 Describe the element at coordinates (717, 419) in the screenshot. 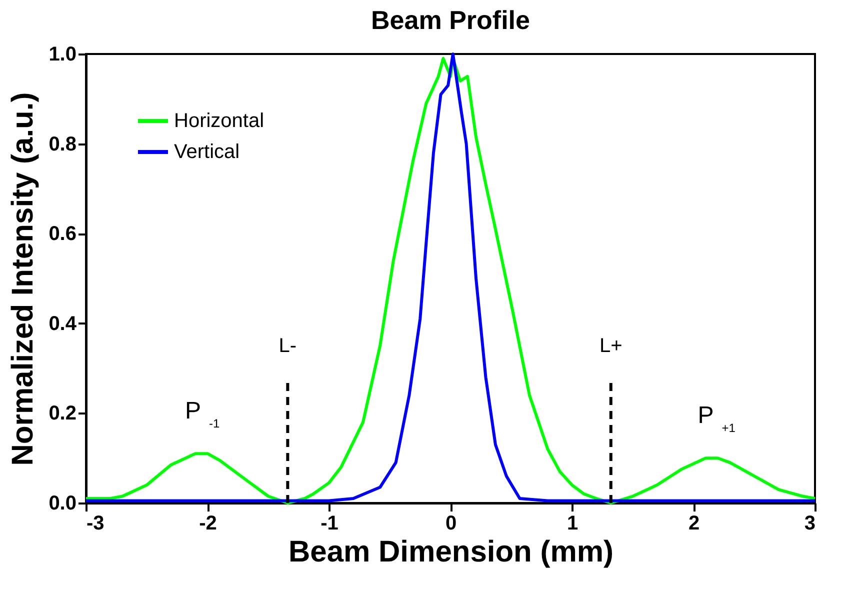

I see `annotation: P+1` at that location.